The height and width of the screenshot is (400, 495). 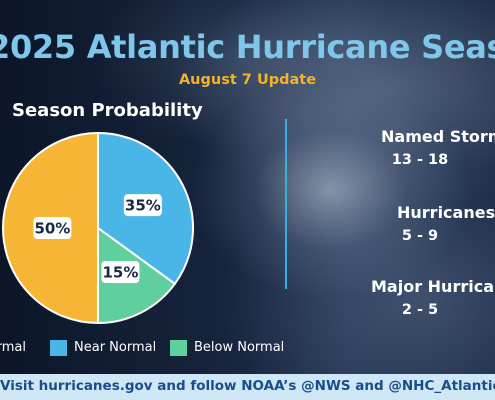 I want to click on legend-above-normal: Above Normal, so click(x=13, y=348).